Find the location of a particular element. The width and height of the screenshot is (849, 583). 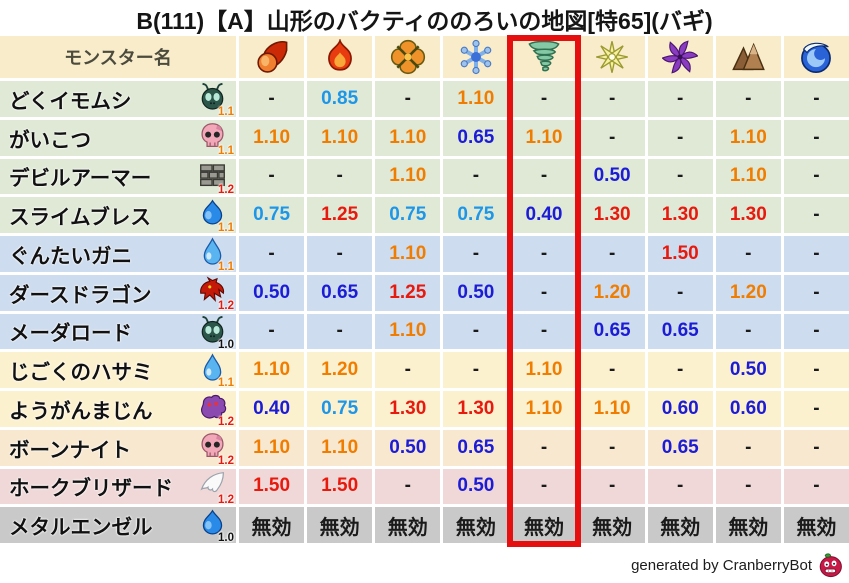

fireball-icon is located at coordinates (272, 57).